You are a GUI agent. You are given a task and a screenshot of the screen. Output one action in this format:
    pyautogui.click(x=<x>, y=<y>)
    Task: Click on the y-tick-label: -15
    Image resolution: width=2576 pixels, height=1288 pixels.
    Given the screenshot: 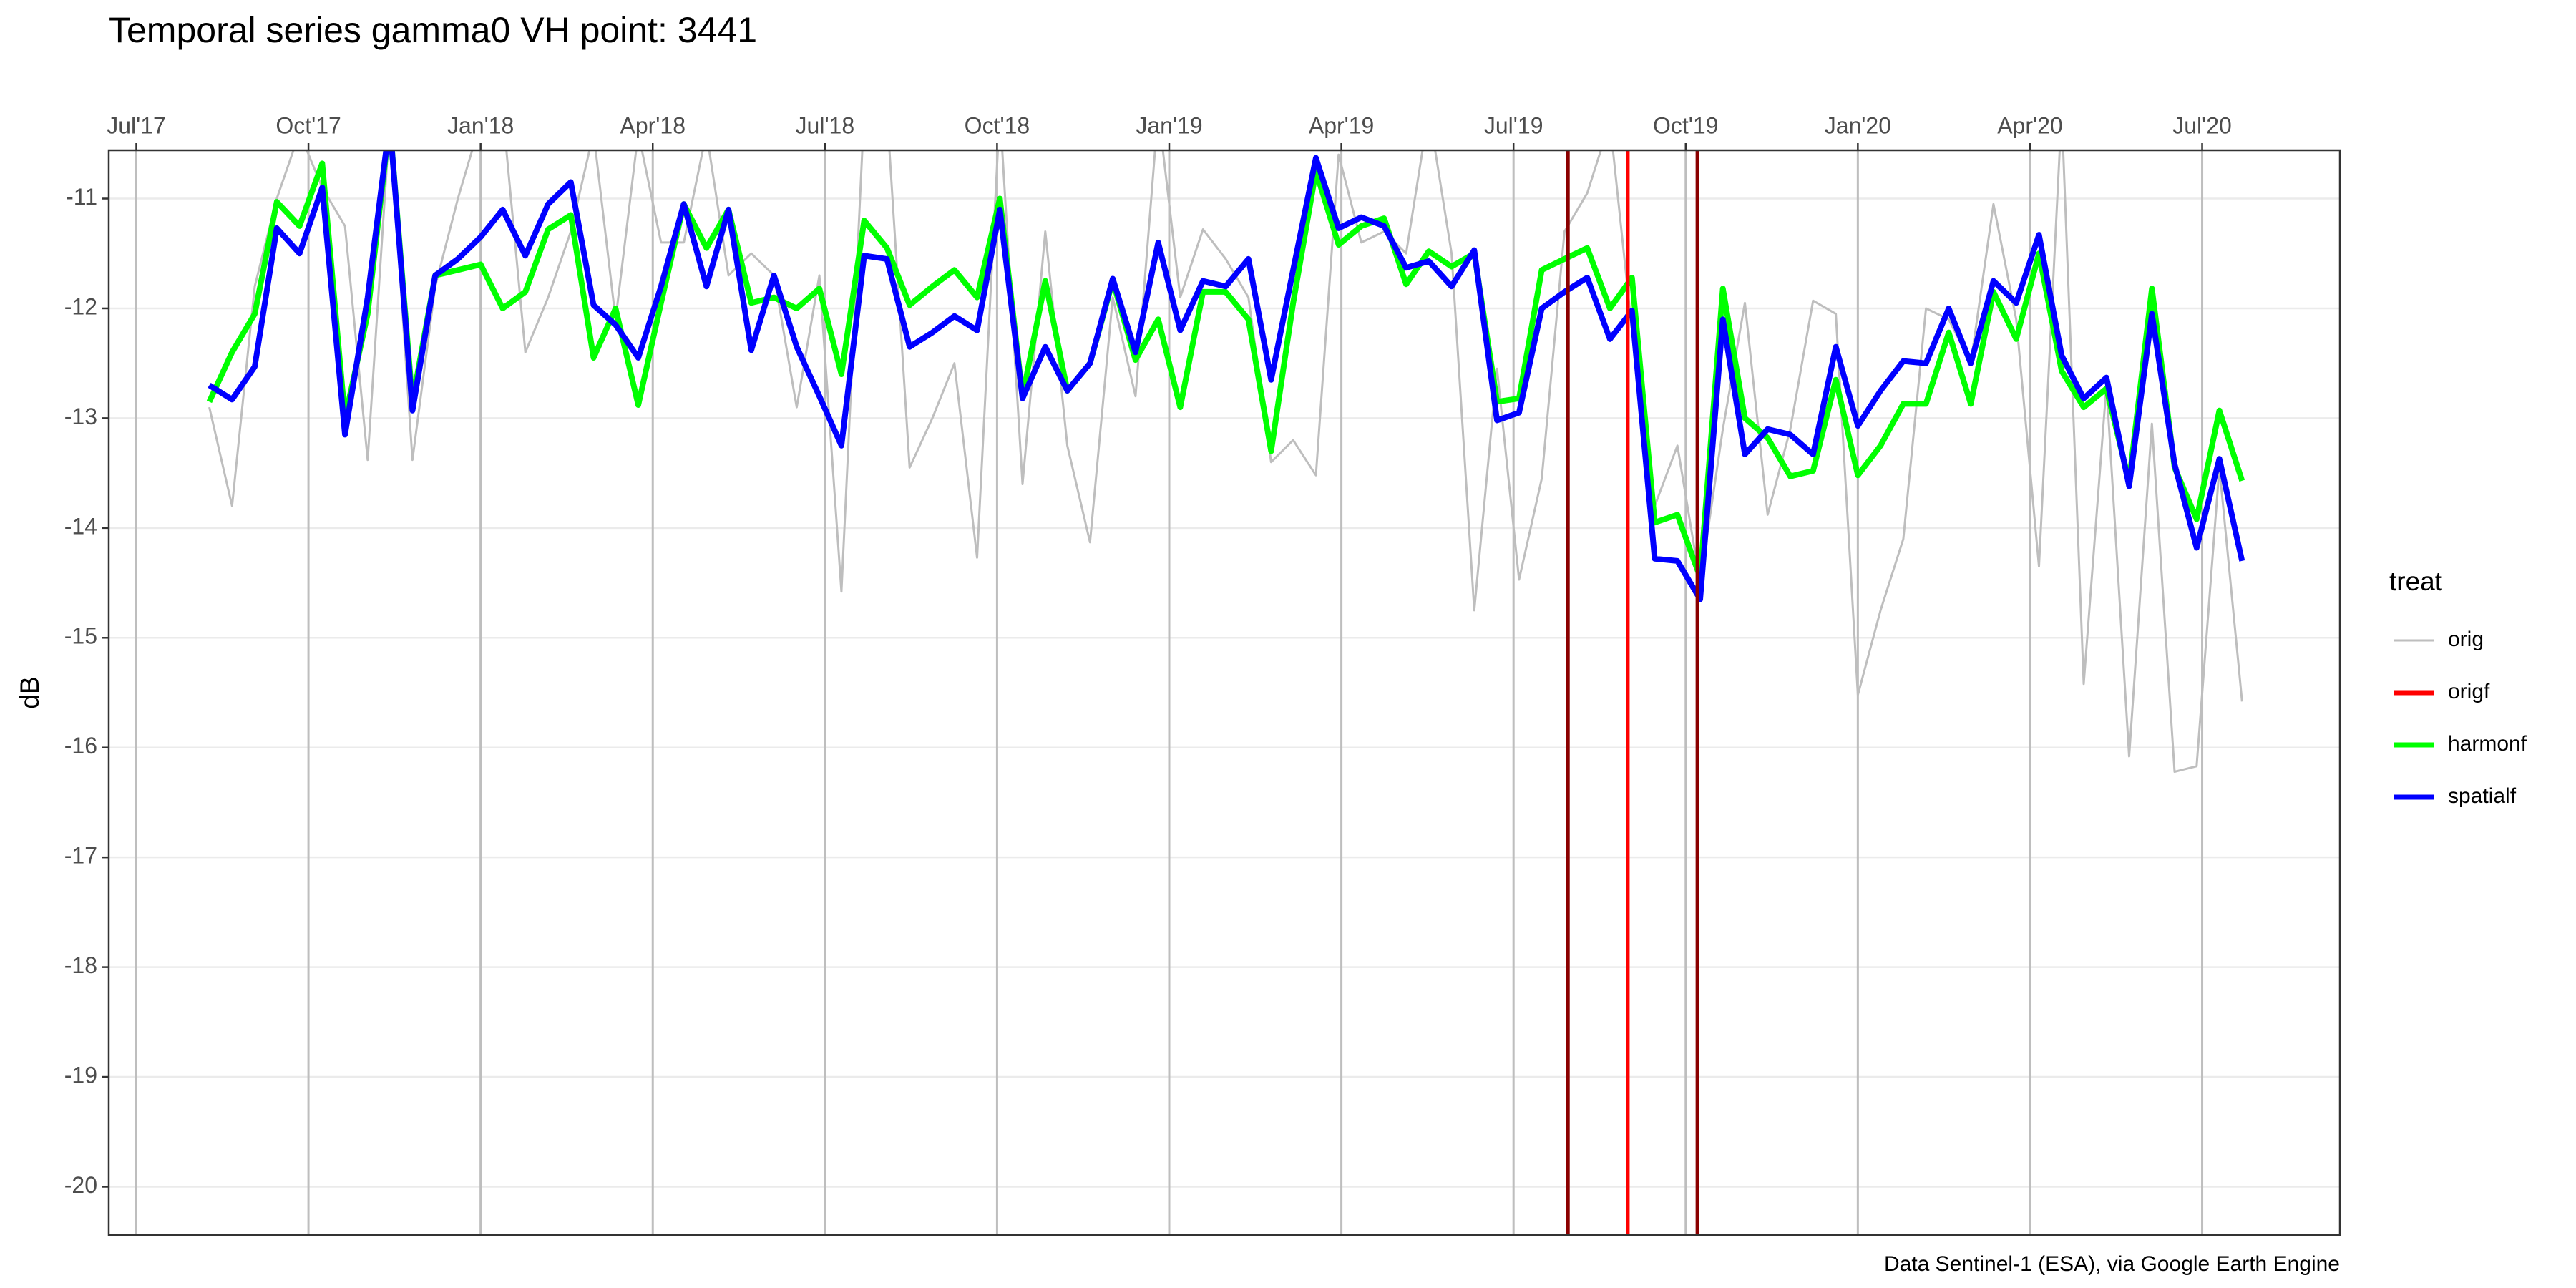 What is the action you would take?
    pyautogui.click(x=80, y=636)
    